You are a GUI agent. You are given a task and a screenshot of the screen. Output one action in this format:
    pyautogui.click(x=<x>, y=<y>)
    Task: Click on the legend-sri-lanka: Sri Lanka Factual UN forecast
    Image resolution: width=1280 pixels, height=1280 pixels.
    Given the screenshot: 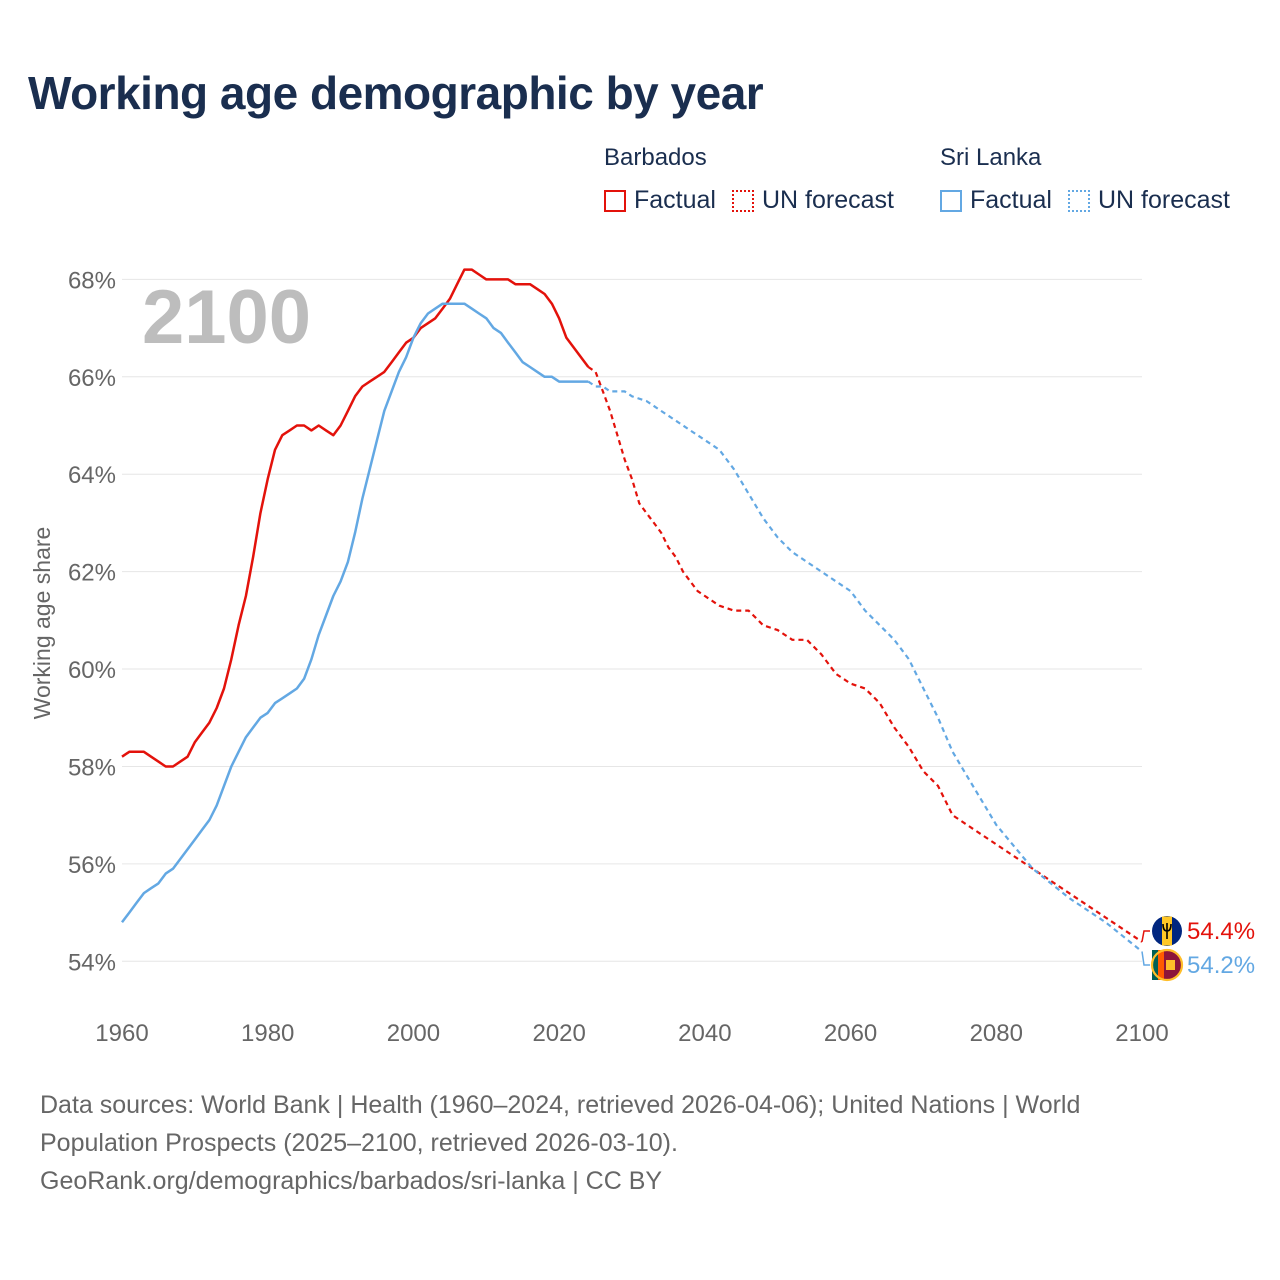 What is the action you would take?
    pyautogui.click(x=1085, y=179)
    